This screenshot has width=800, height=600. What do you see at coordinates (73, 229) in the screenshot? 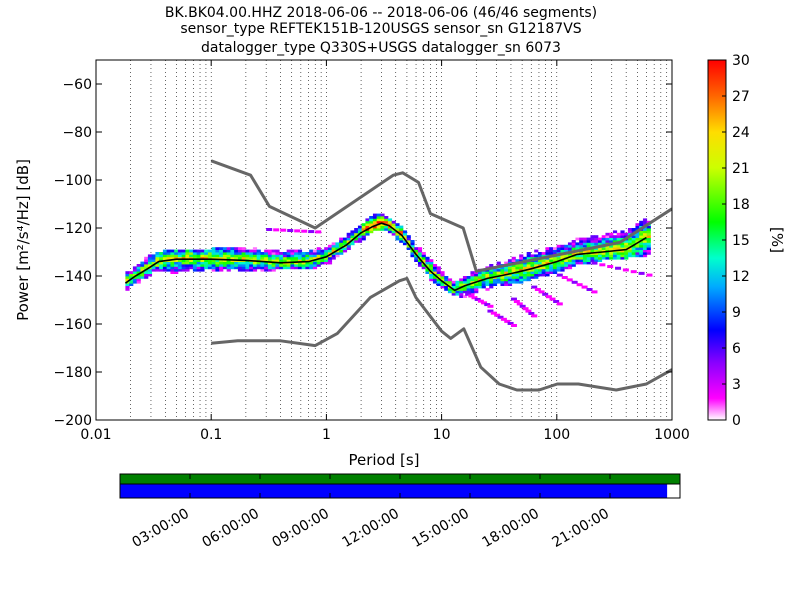
I see `y-tick-label: −120` at bounding box center [73, 229].